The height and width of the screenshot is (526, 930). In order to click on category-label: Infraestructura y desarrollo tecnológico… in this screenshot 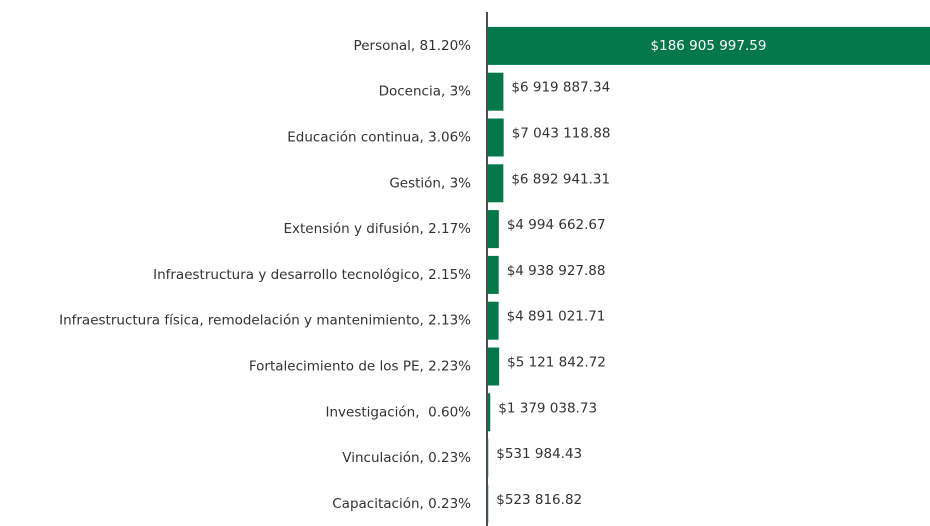, I will do `click(312, 275)`.